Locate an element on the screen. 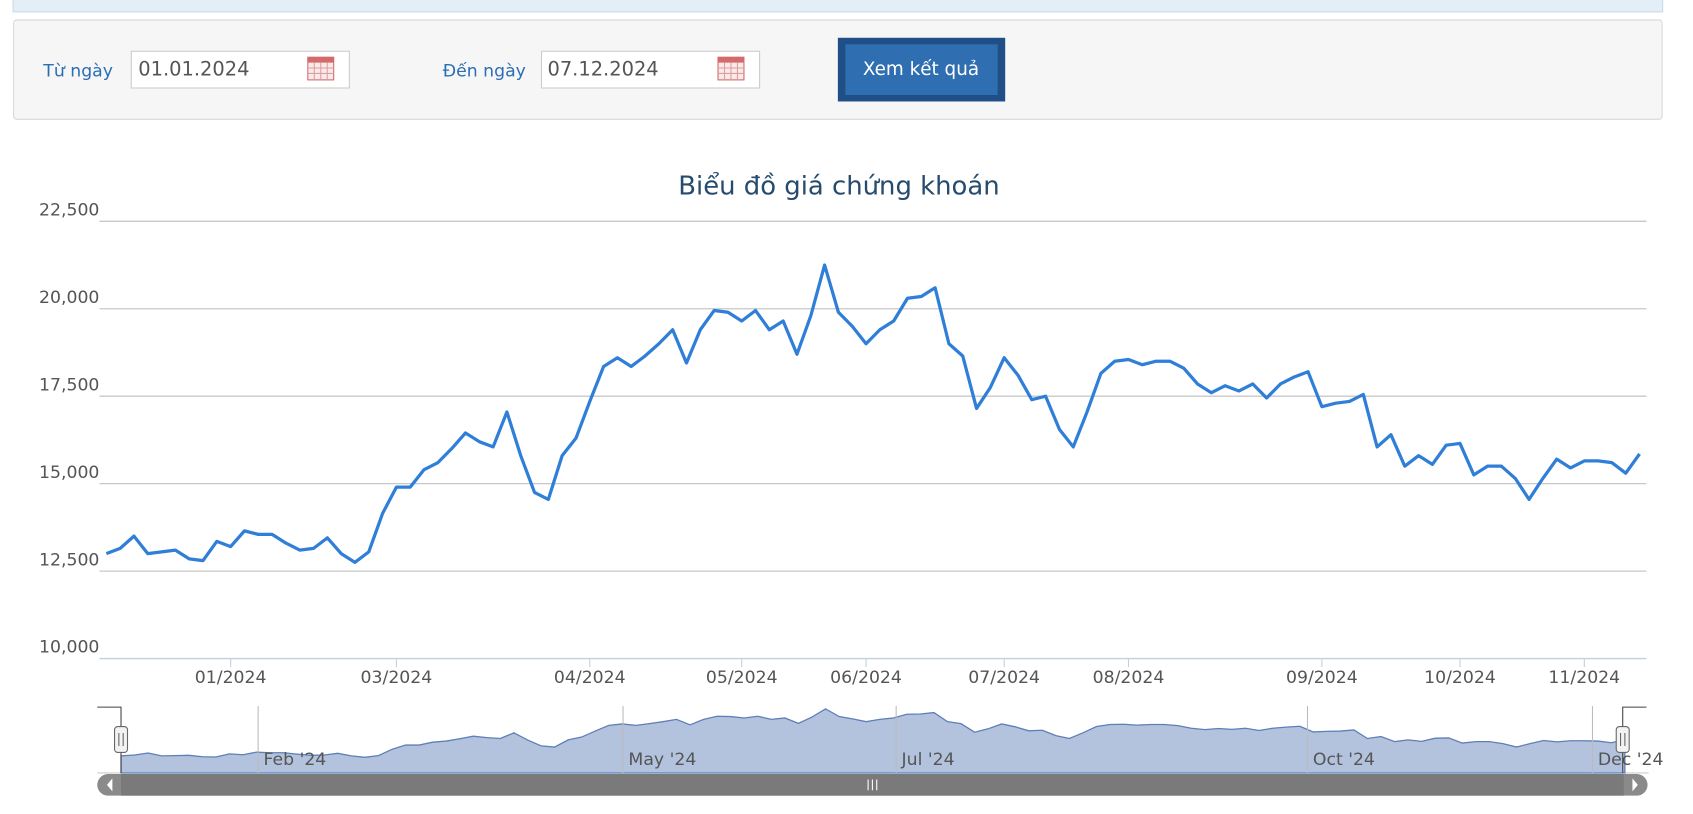  navigator-label: Jul '24 is located at coordinates (928, 760).